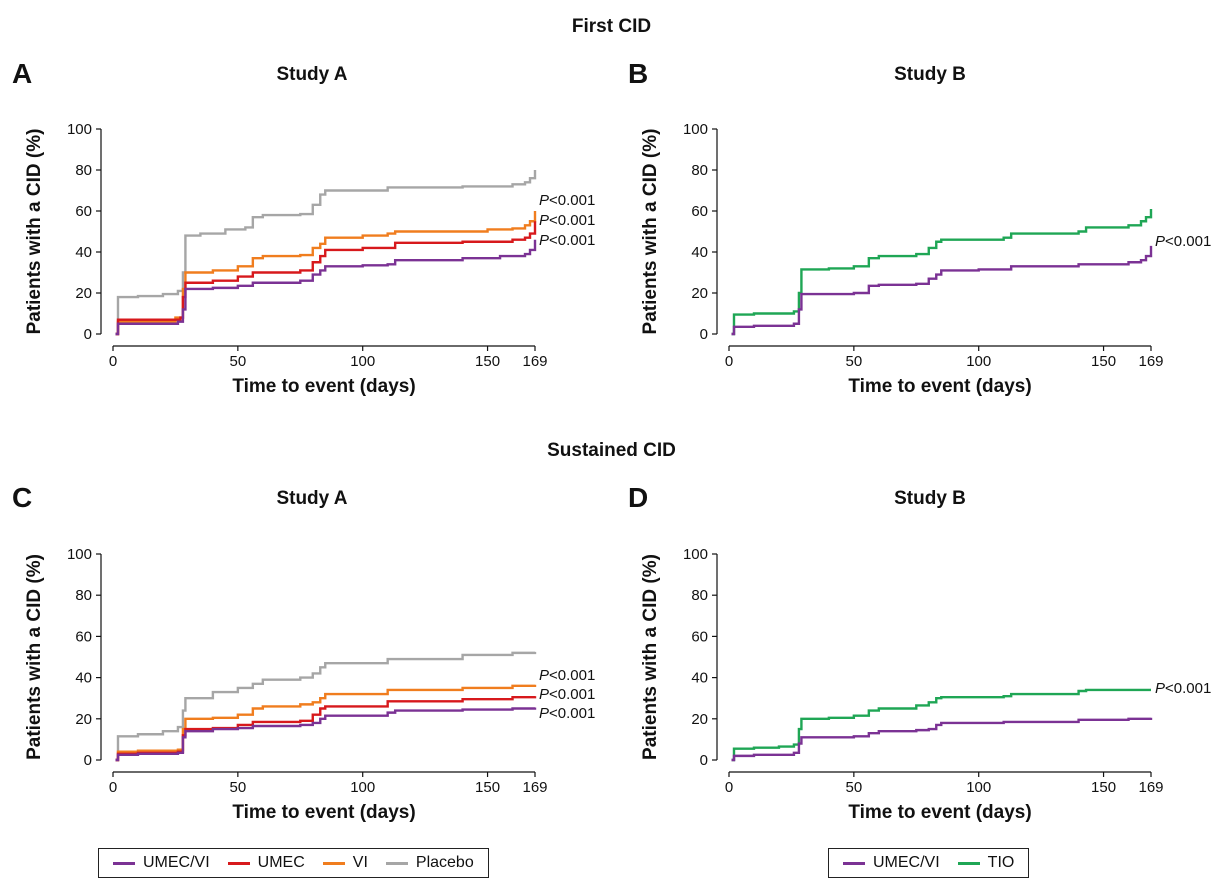 This screenshot has width=1223, height=888. What do you see at coordinates (281, 862) in the screenshot?
I see `legend-label: UMEC` at bounding box center [281, 862].